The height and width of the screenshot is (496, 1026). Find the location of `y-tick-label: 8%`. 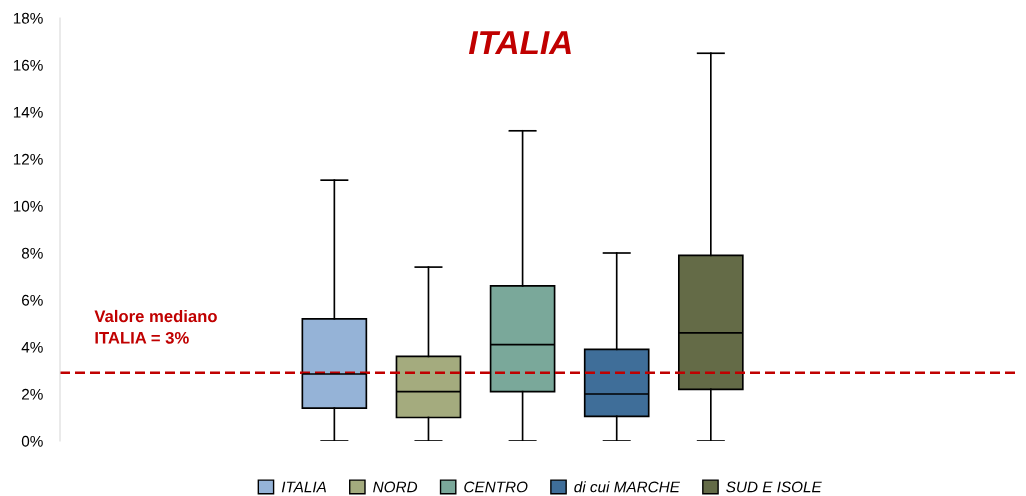

y-tick-label: 8% is located at coordinates (32, 253).